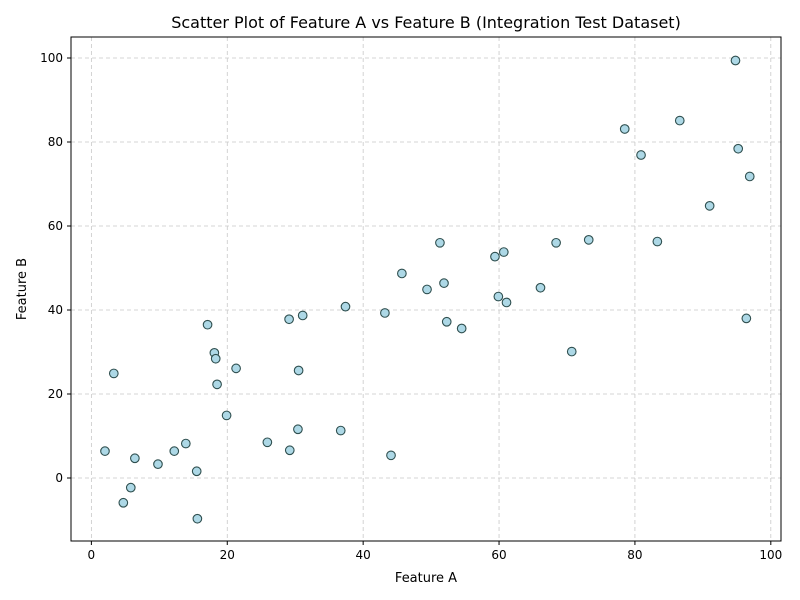 Image resolution: width=800 pixels, height=600 pixels. Describe the element at coordinates (51, 58) in the screenshot. I see `y-tick-label: 100` at that location.